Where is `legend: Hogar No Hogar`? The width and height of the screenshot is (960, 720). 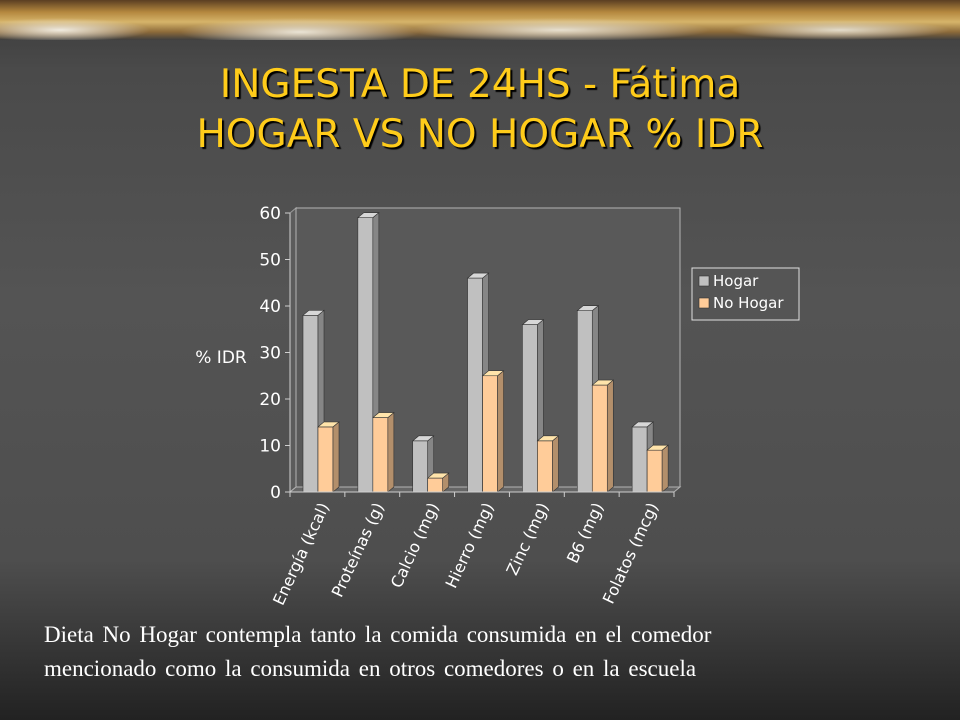 legend: Hogar No Hogar is located at coordinates (745, 294).